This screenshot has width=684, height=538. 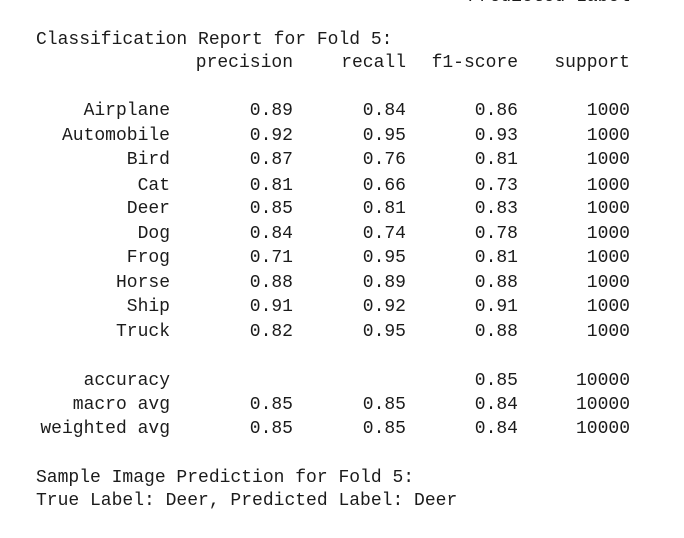 I want to click on cell-value: 0.73, so click(x=496, y=186).